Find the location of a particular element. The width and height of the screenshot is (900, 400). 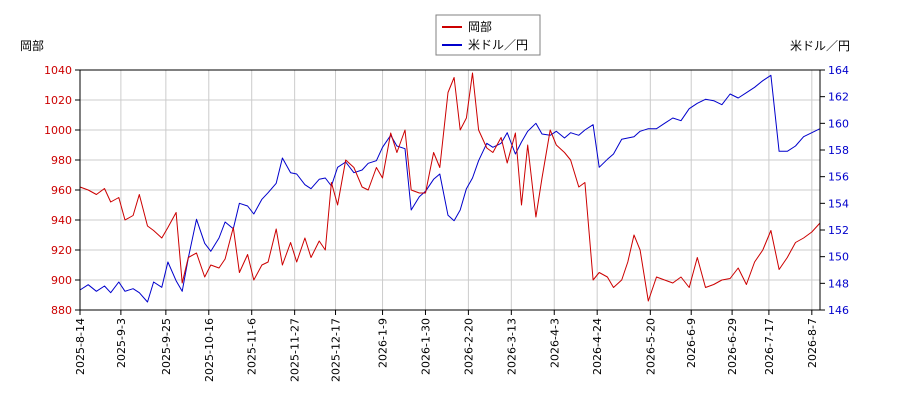

left-tick-label: 1040 is located at coordinates (58, 70).